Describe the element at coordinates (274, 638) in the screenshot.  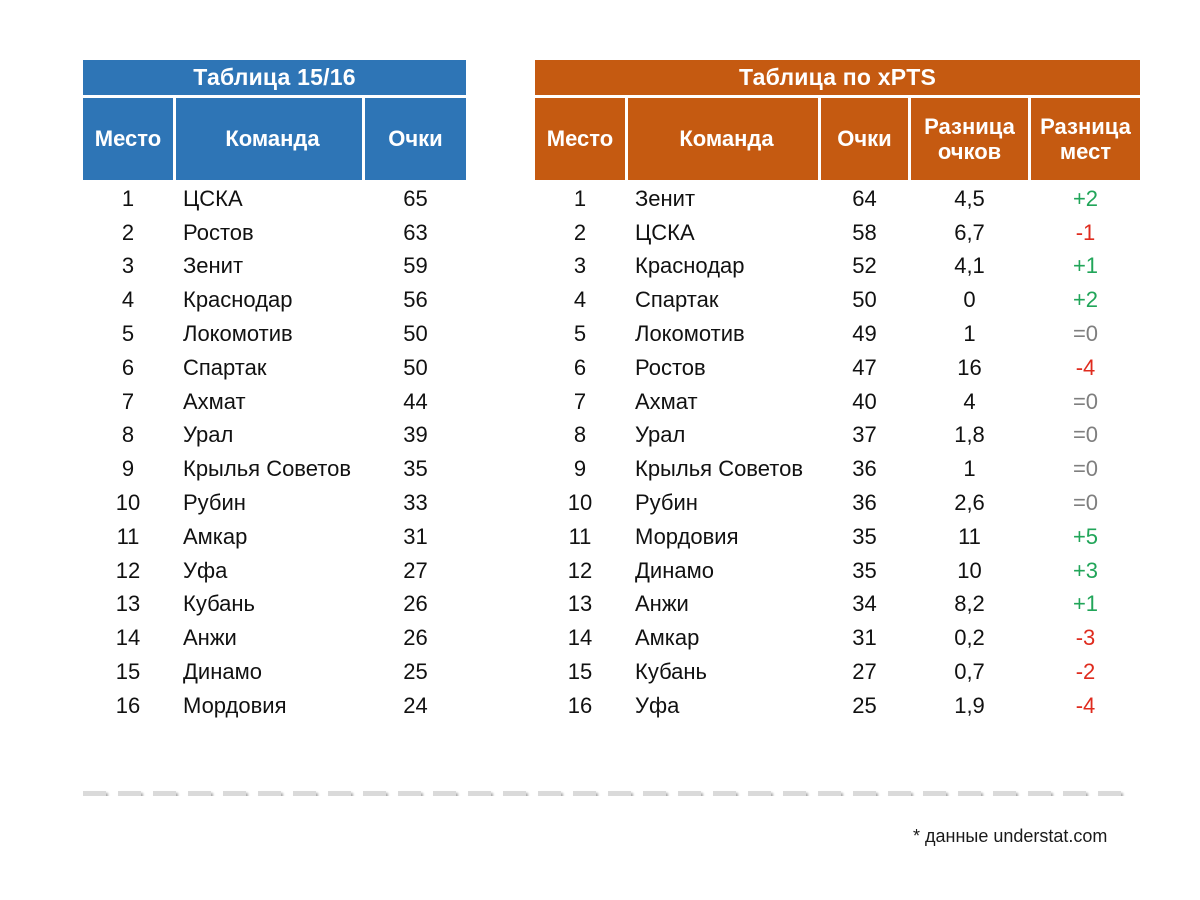
I see `table-row: 14 Анжи 26` at that location.